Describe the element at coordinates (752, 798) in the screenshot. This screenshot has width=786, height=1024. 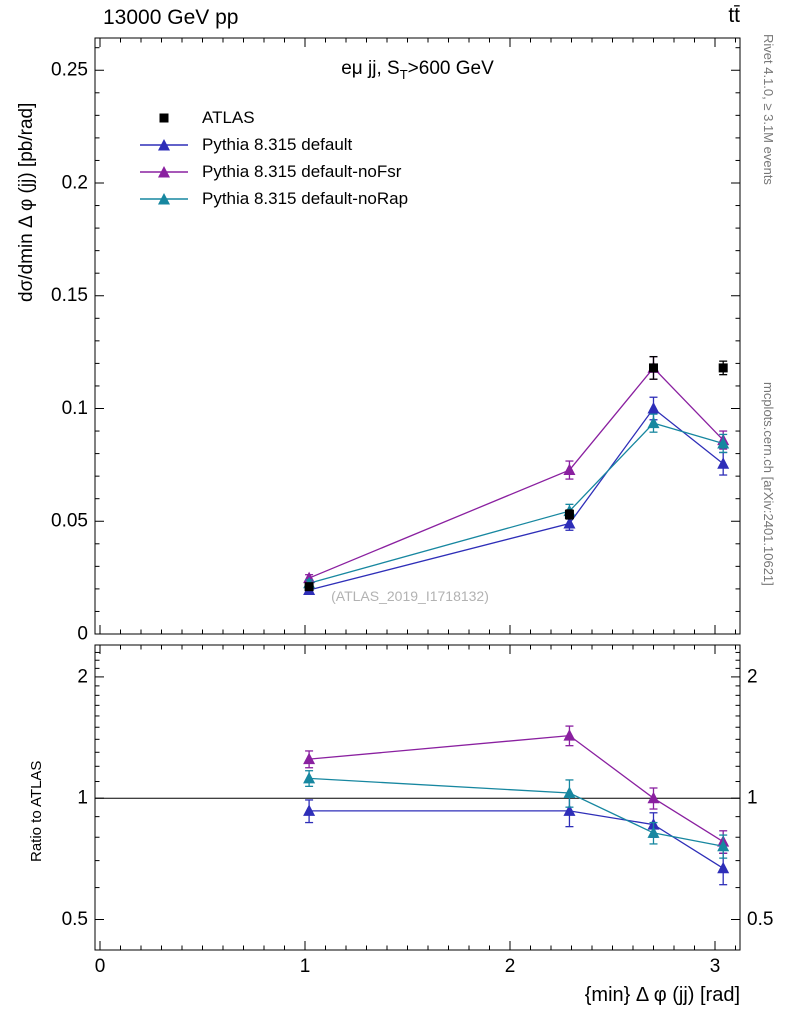
I see `ratio-y-tick-label-right: 1` at that location.